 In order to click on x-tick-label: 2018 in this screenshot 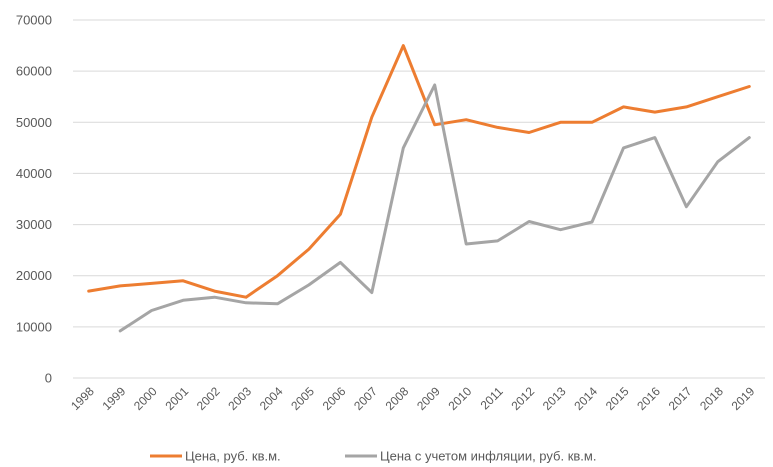, I will do `click(711, 398)`.